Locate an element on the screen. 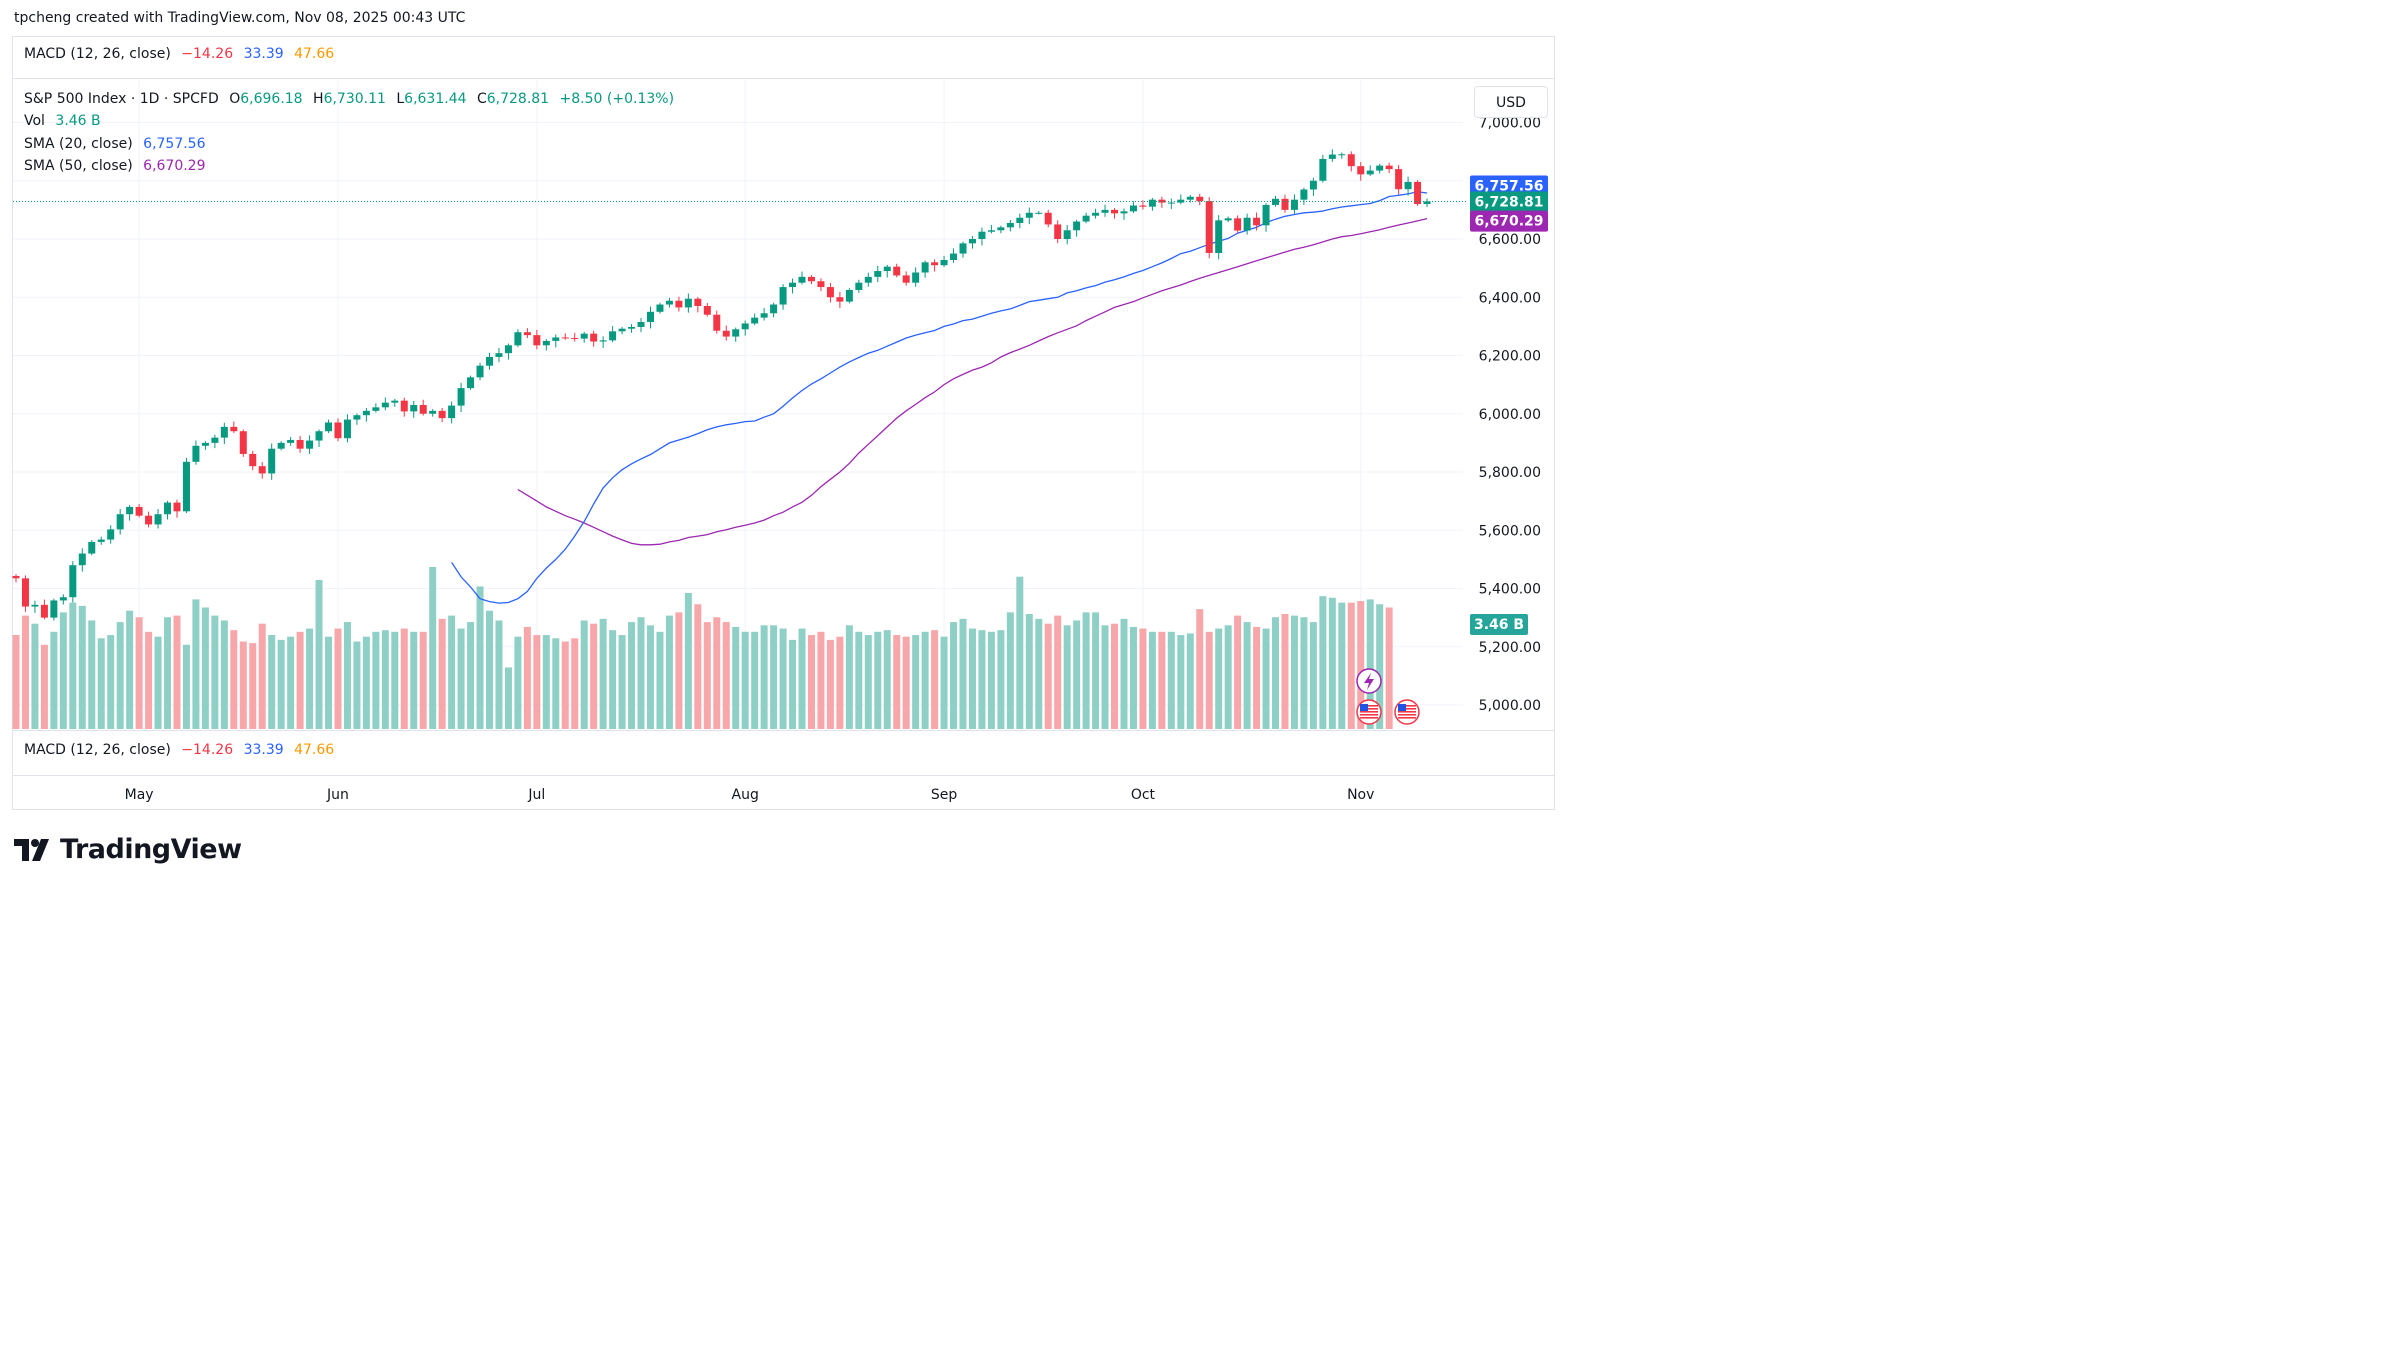 The height and width of the screenshot is (1356, 2390). price-tick-label: 5,000.00 is located at coordinates (1510, 706).